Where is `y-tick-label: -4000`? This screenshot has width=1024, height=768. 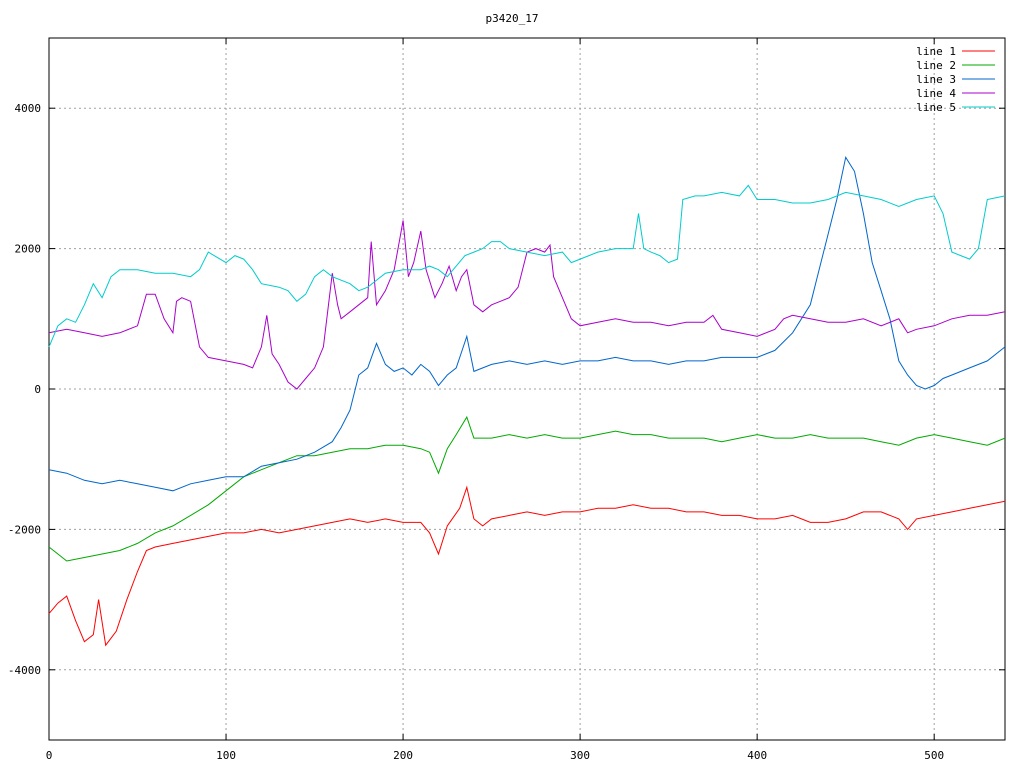 y-tick-label: -4000 is located at coordinates (24, 670).